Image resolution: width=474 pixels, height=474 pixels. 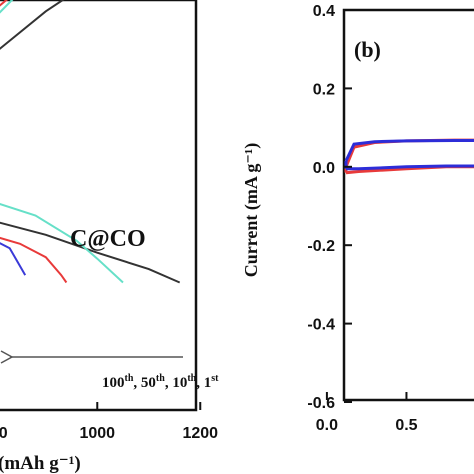 What do you see at coordinates (7, 357) in the screenshot?
I see `cycle-arrow-icon` at bounding box center [7, 357].